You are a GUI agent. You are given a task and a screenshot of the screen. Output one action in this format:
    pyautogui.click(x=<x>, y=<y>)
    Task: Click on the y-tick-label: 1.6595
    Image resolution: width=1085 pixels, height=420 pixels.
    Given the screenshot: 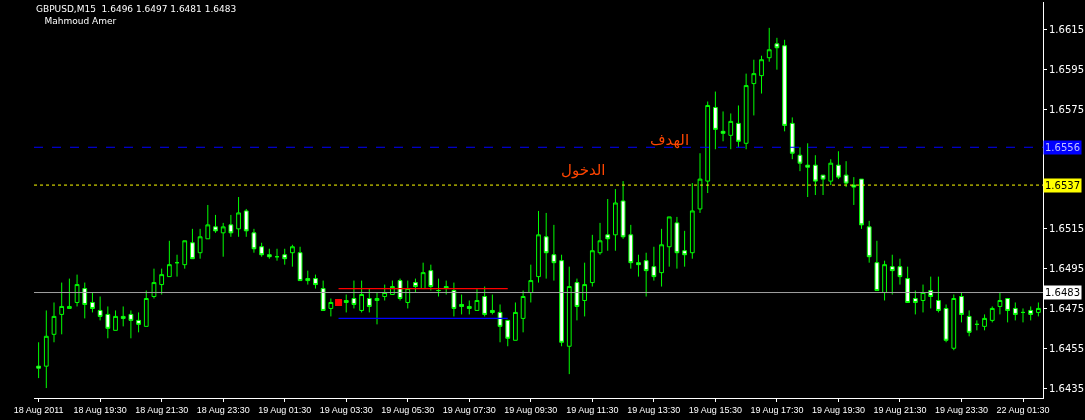 What is the action you would take?
    pyautogui.click(x=1066, y=70)
    